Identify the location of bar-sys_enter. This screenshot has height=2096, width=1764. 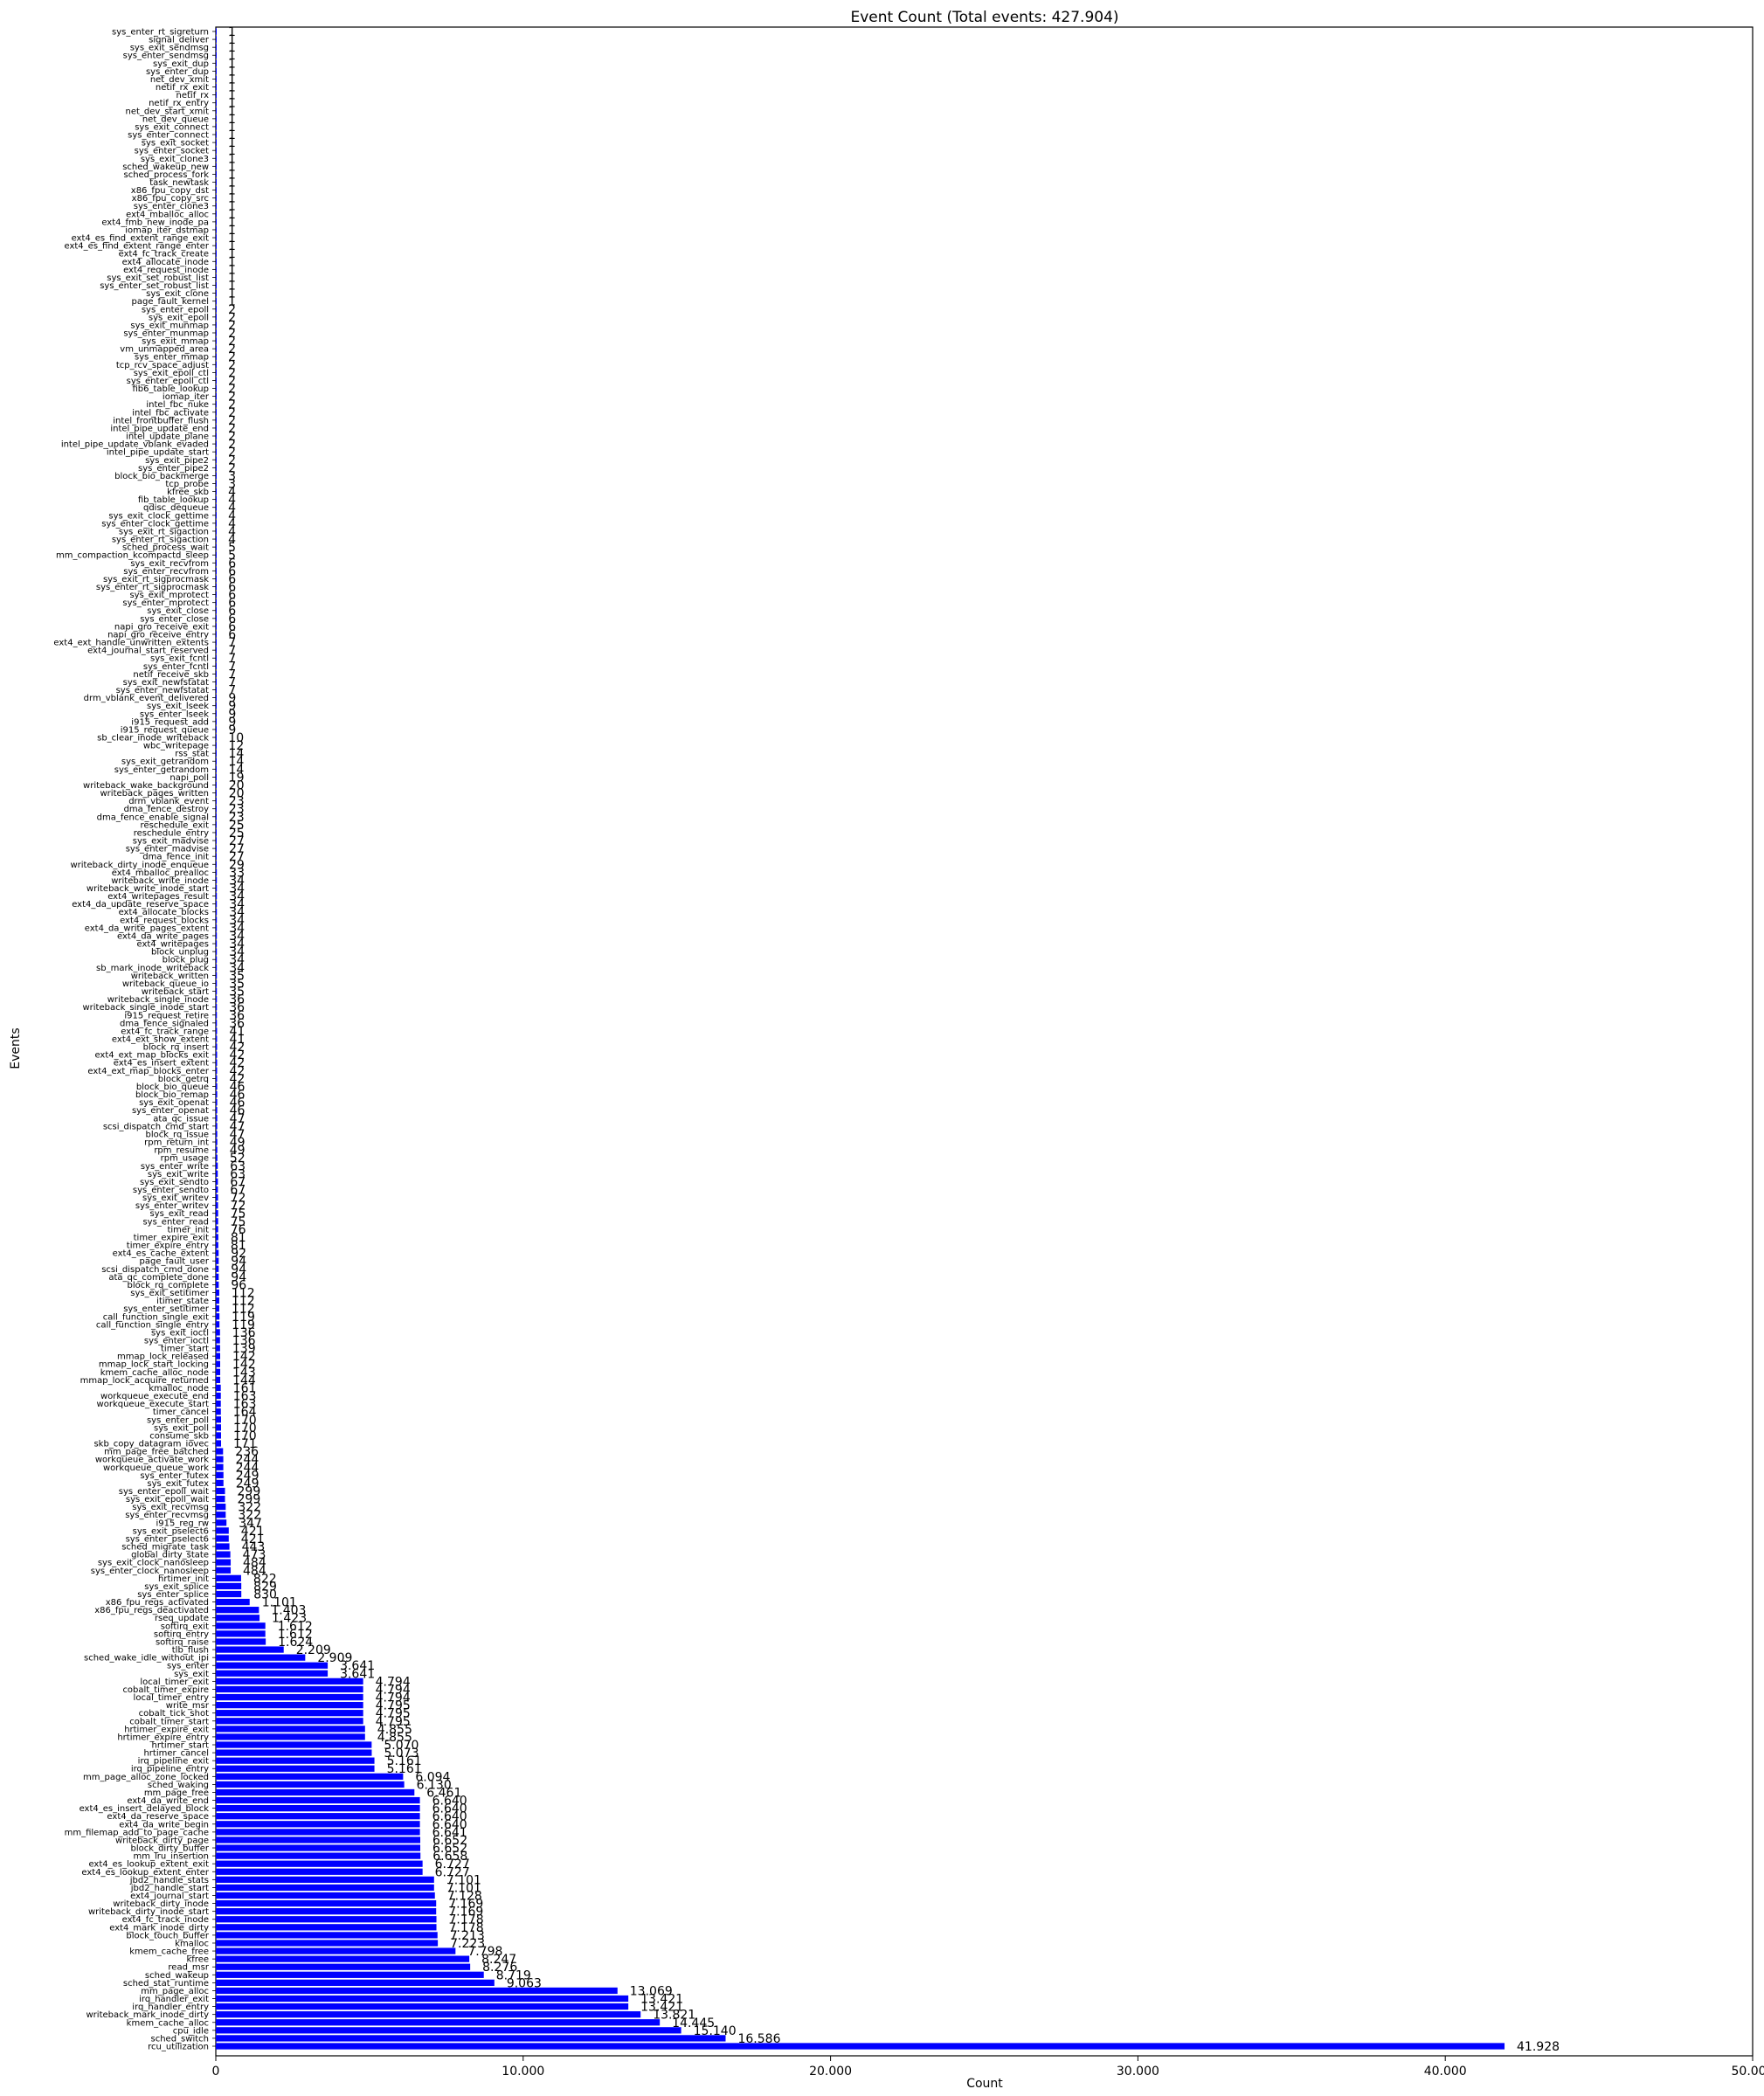
(272, 1666).